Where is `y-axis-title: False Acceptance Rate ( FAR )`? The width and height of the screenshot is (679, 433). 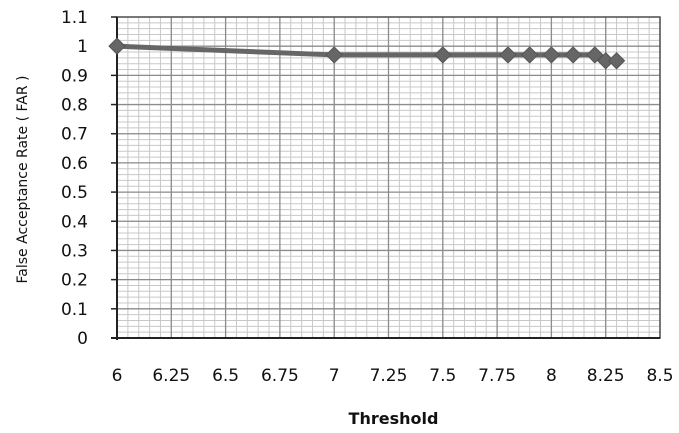 y-axis-title: False Acceptance Rate ( FAR ) is located at coordinates (23, 180).